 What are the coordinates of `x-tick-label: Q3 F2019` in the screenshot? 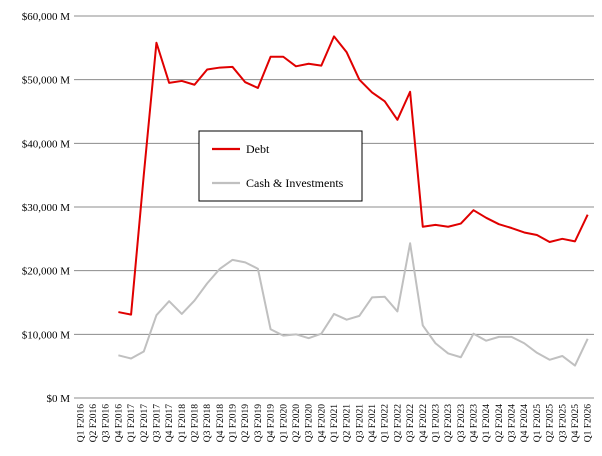 It's located at (259, 423).